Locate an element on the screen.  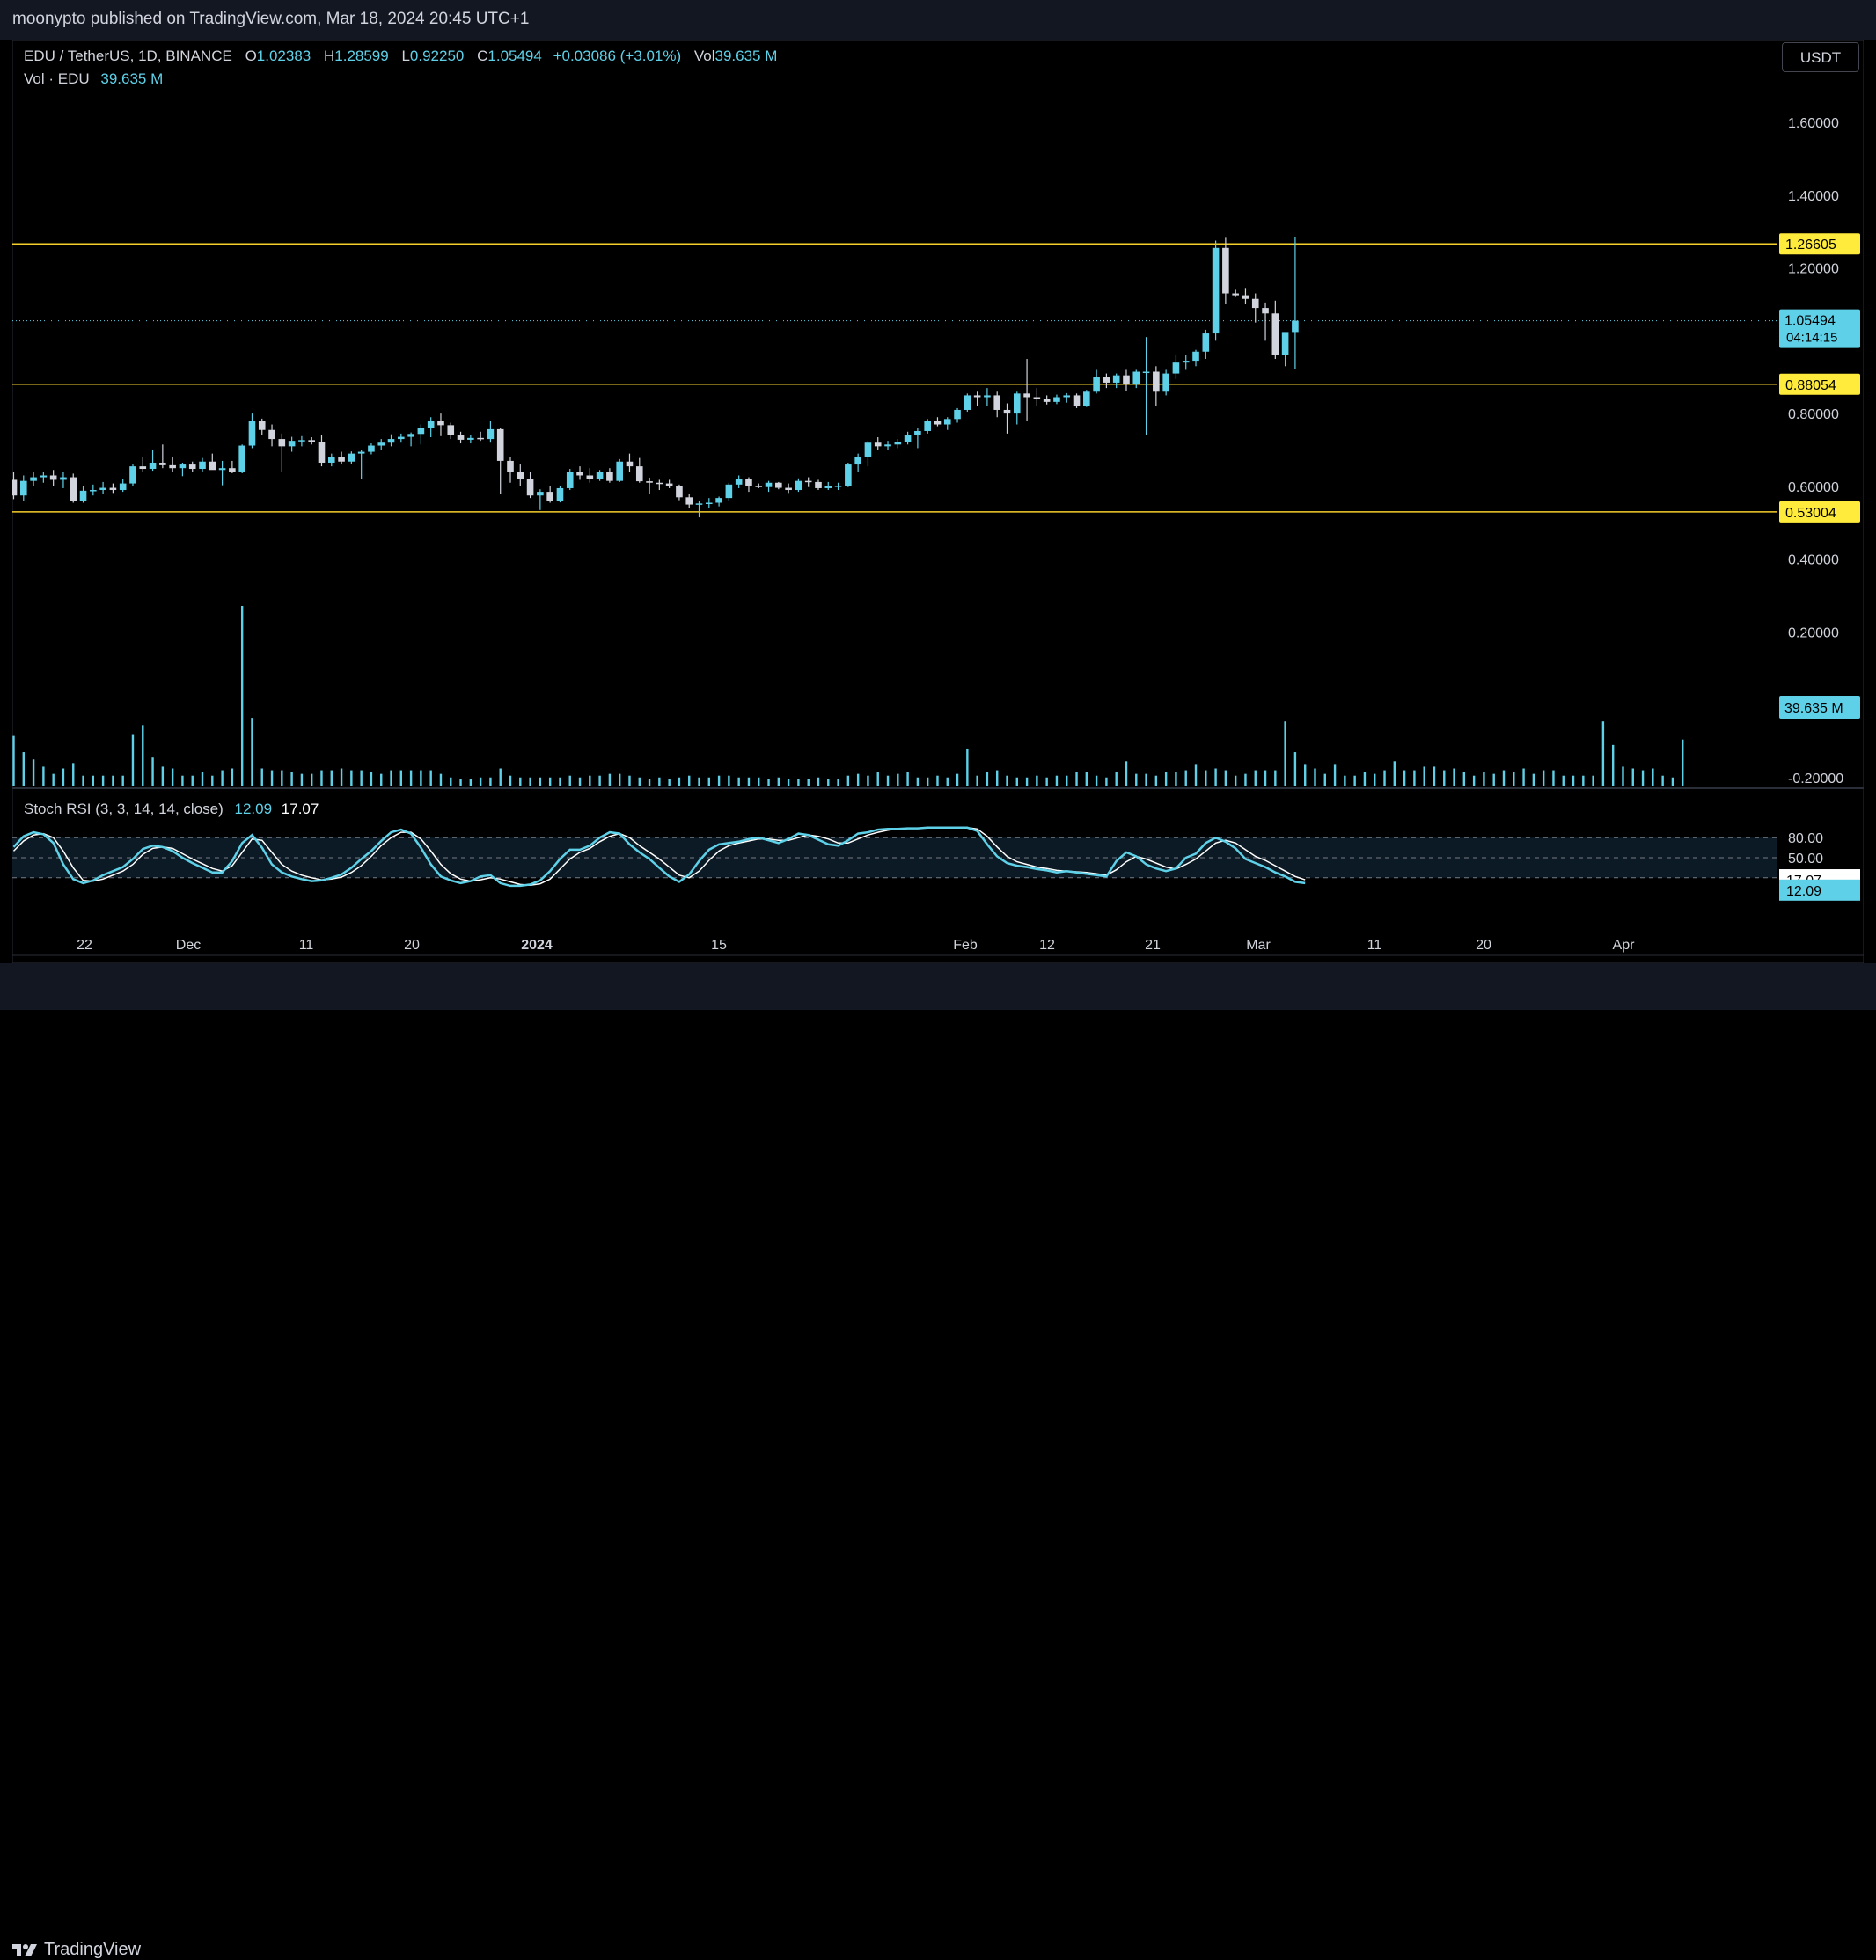
volume-legend-label: Vol · EDU is located at coordinates (57, 79).